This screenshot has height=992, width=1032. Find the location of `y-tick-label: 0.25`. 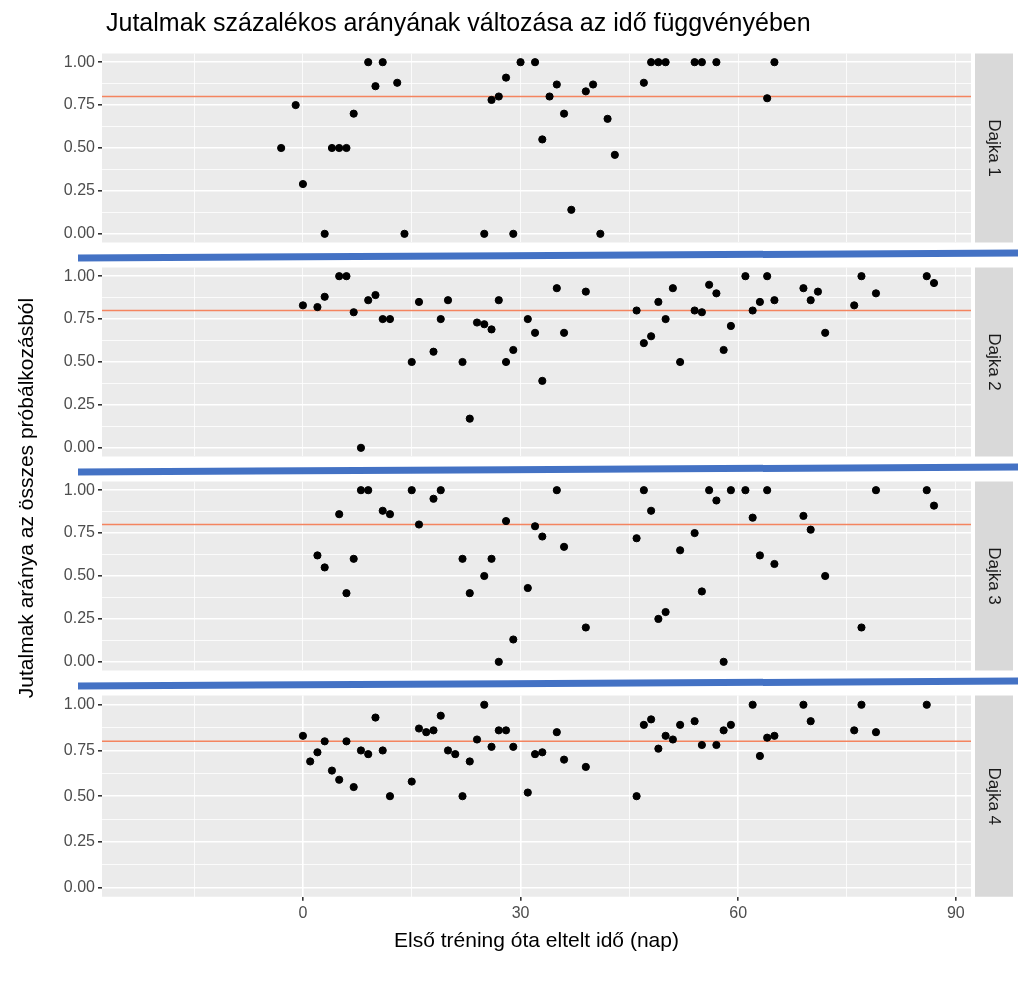

y-tick-label: 0.25 is located at coordinates (79, 404).